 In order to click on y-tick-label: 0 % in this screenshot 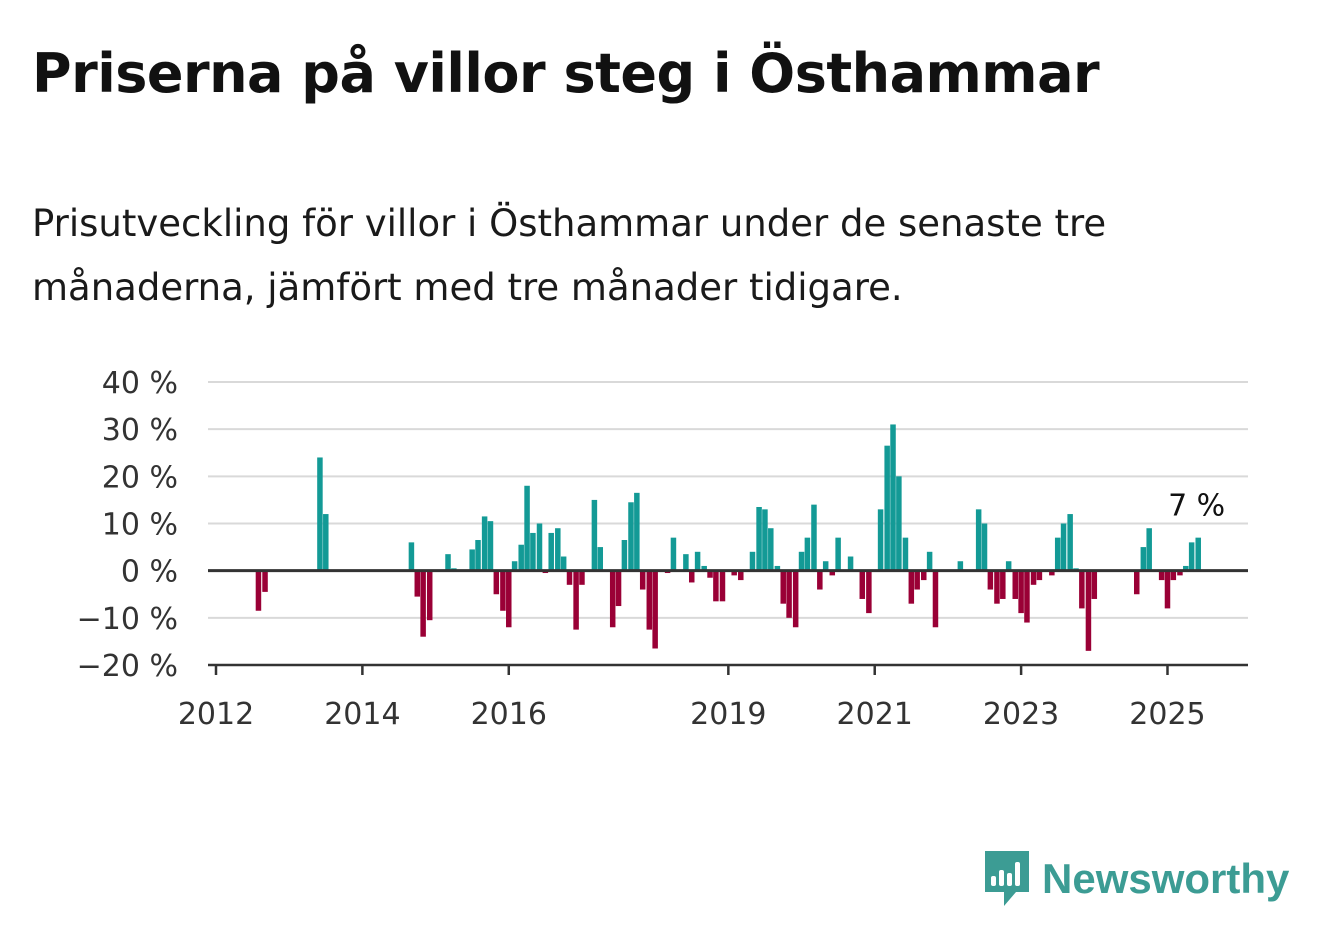, I will do `click(149, 572)`.